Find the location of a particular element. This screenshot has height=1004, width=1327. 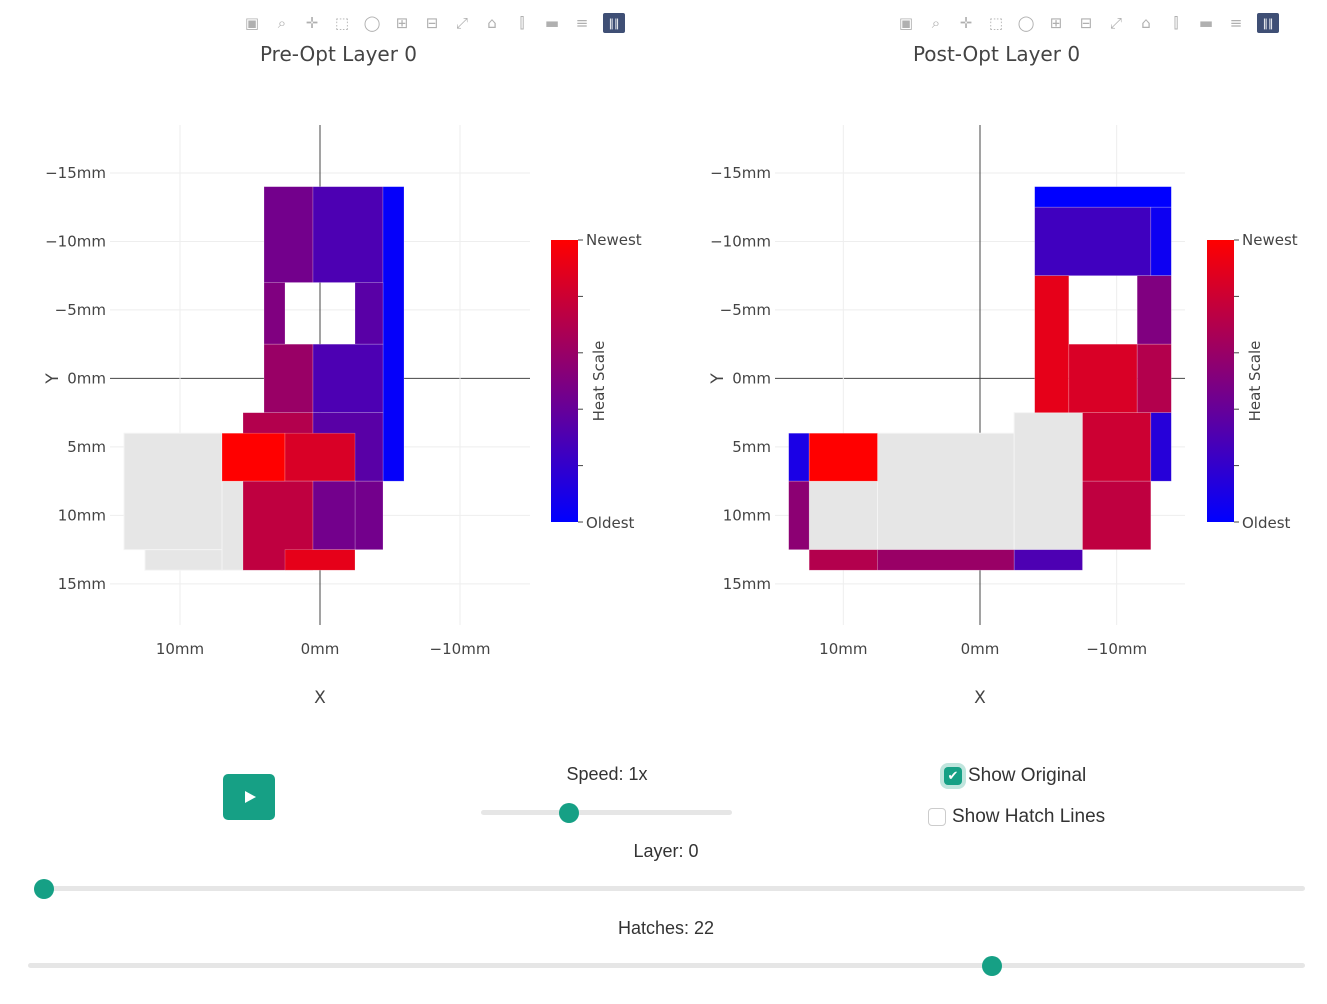

layer-slider-thumb is located at coordinates (44, 889).